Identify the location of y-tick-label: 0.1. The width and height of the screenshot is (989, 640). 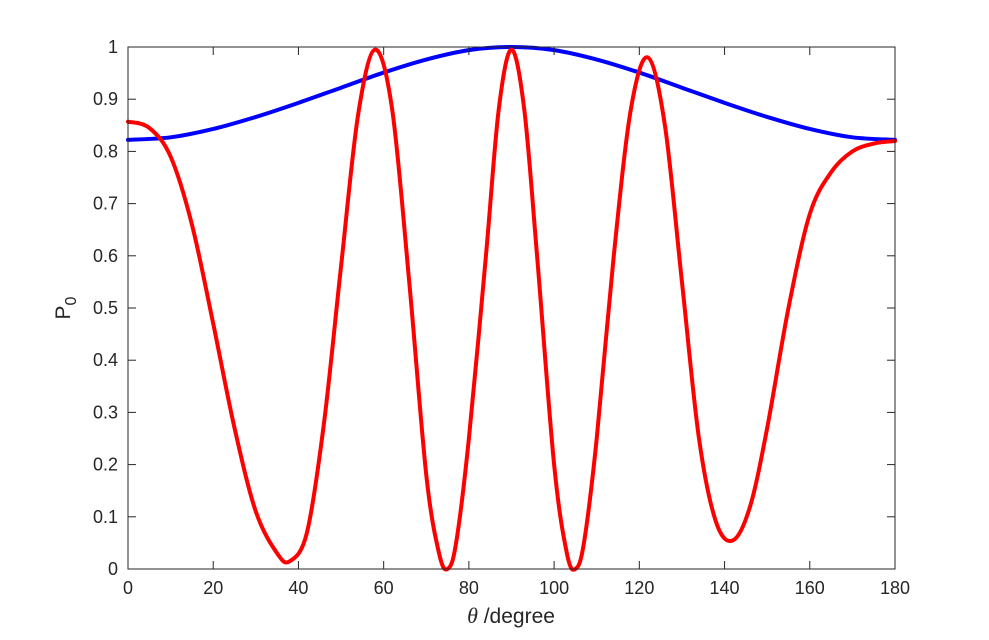
(105, 517).